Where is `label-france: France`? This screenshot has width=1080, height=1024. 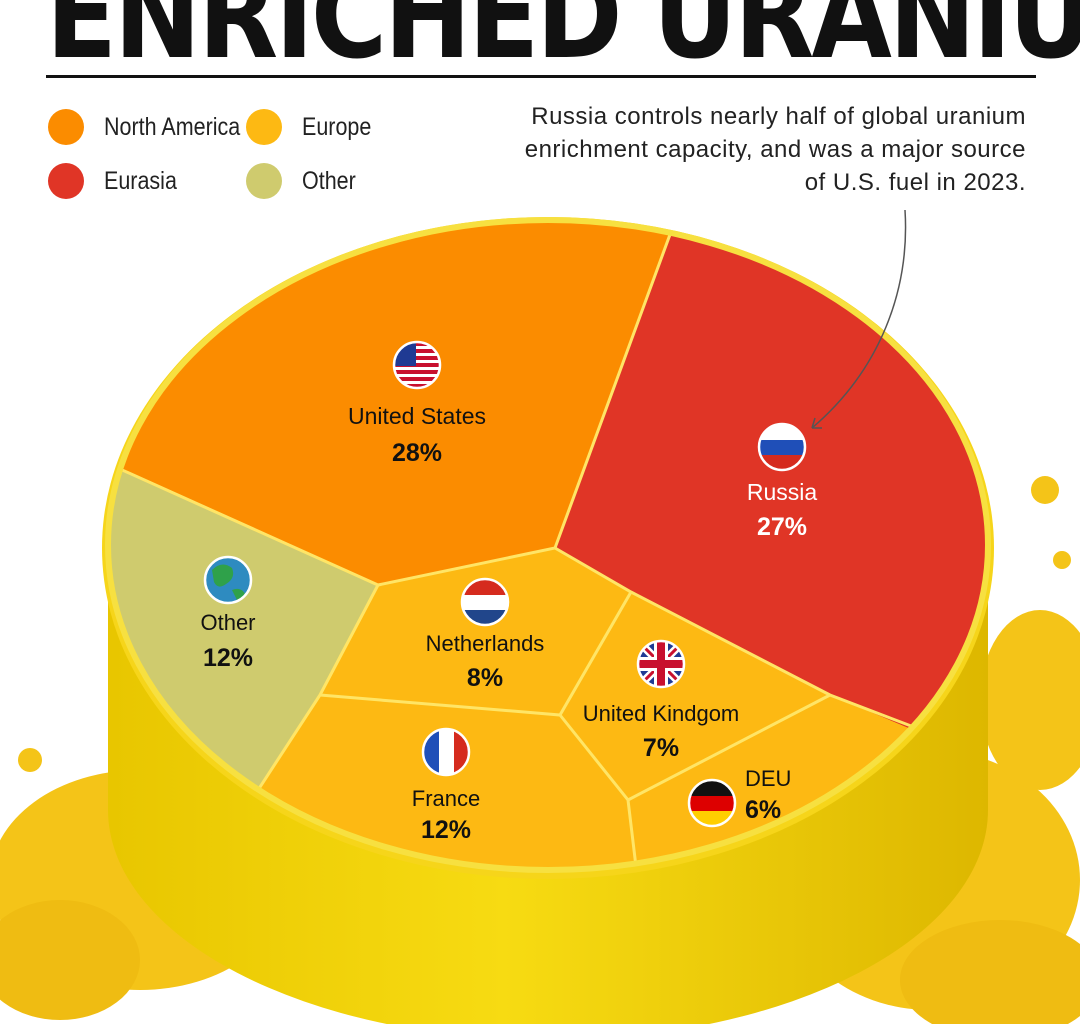
label-france: France is located at coordinates (446, 798).